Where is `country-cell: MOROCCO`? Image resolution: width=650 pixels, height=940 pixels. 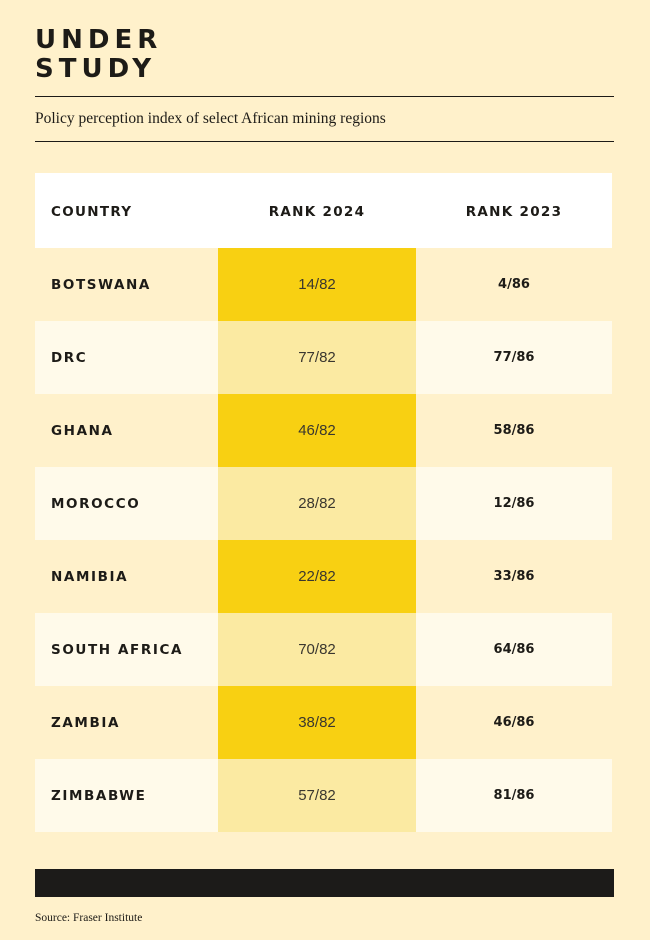
country-cell: MOROCCO is located at coordinates (126, 503).